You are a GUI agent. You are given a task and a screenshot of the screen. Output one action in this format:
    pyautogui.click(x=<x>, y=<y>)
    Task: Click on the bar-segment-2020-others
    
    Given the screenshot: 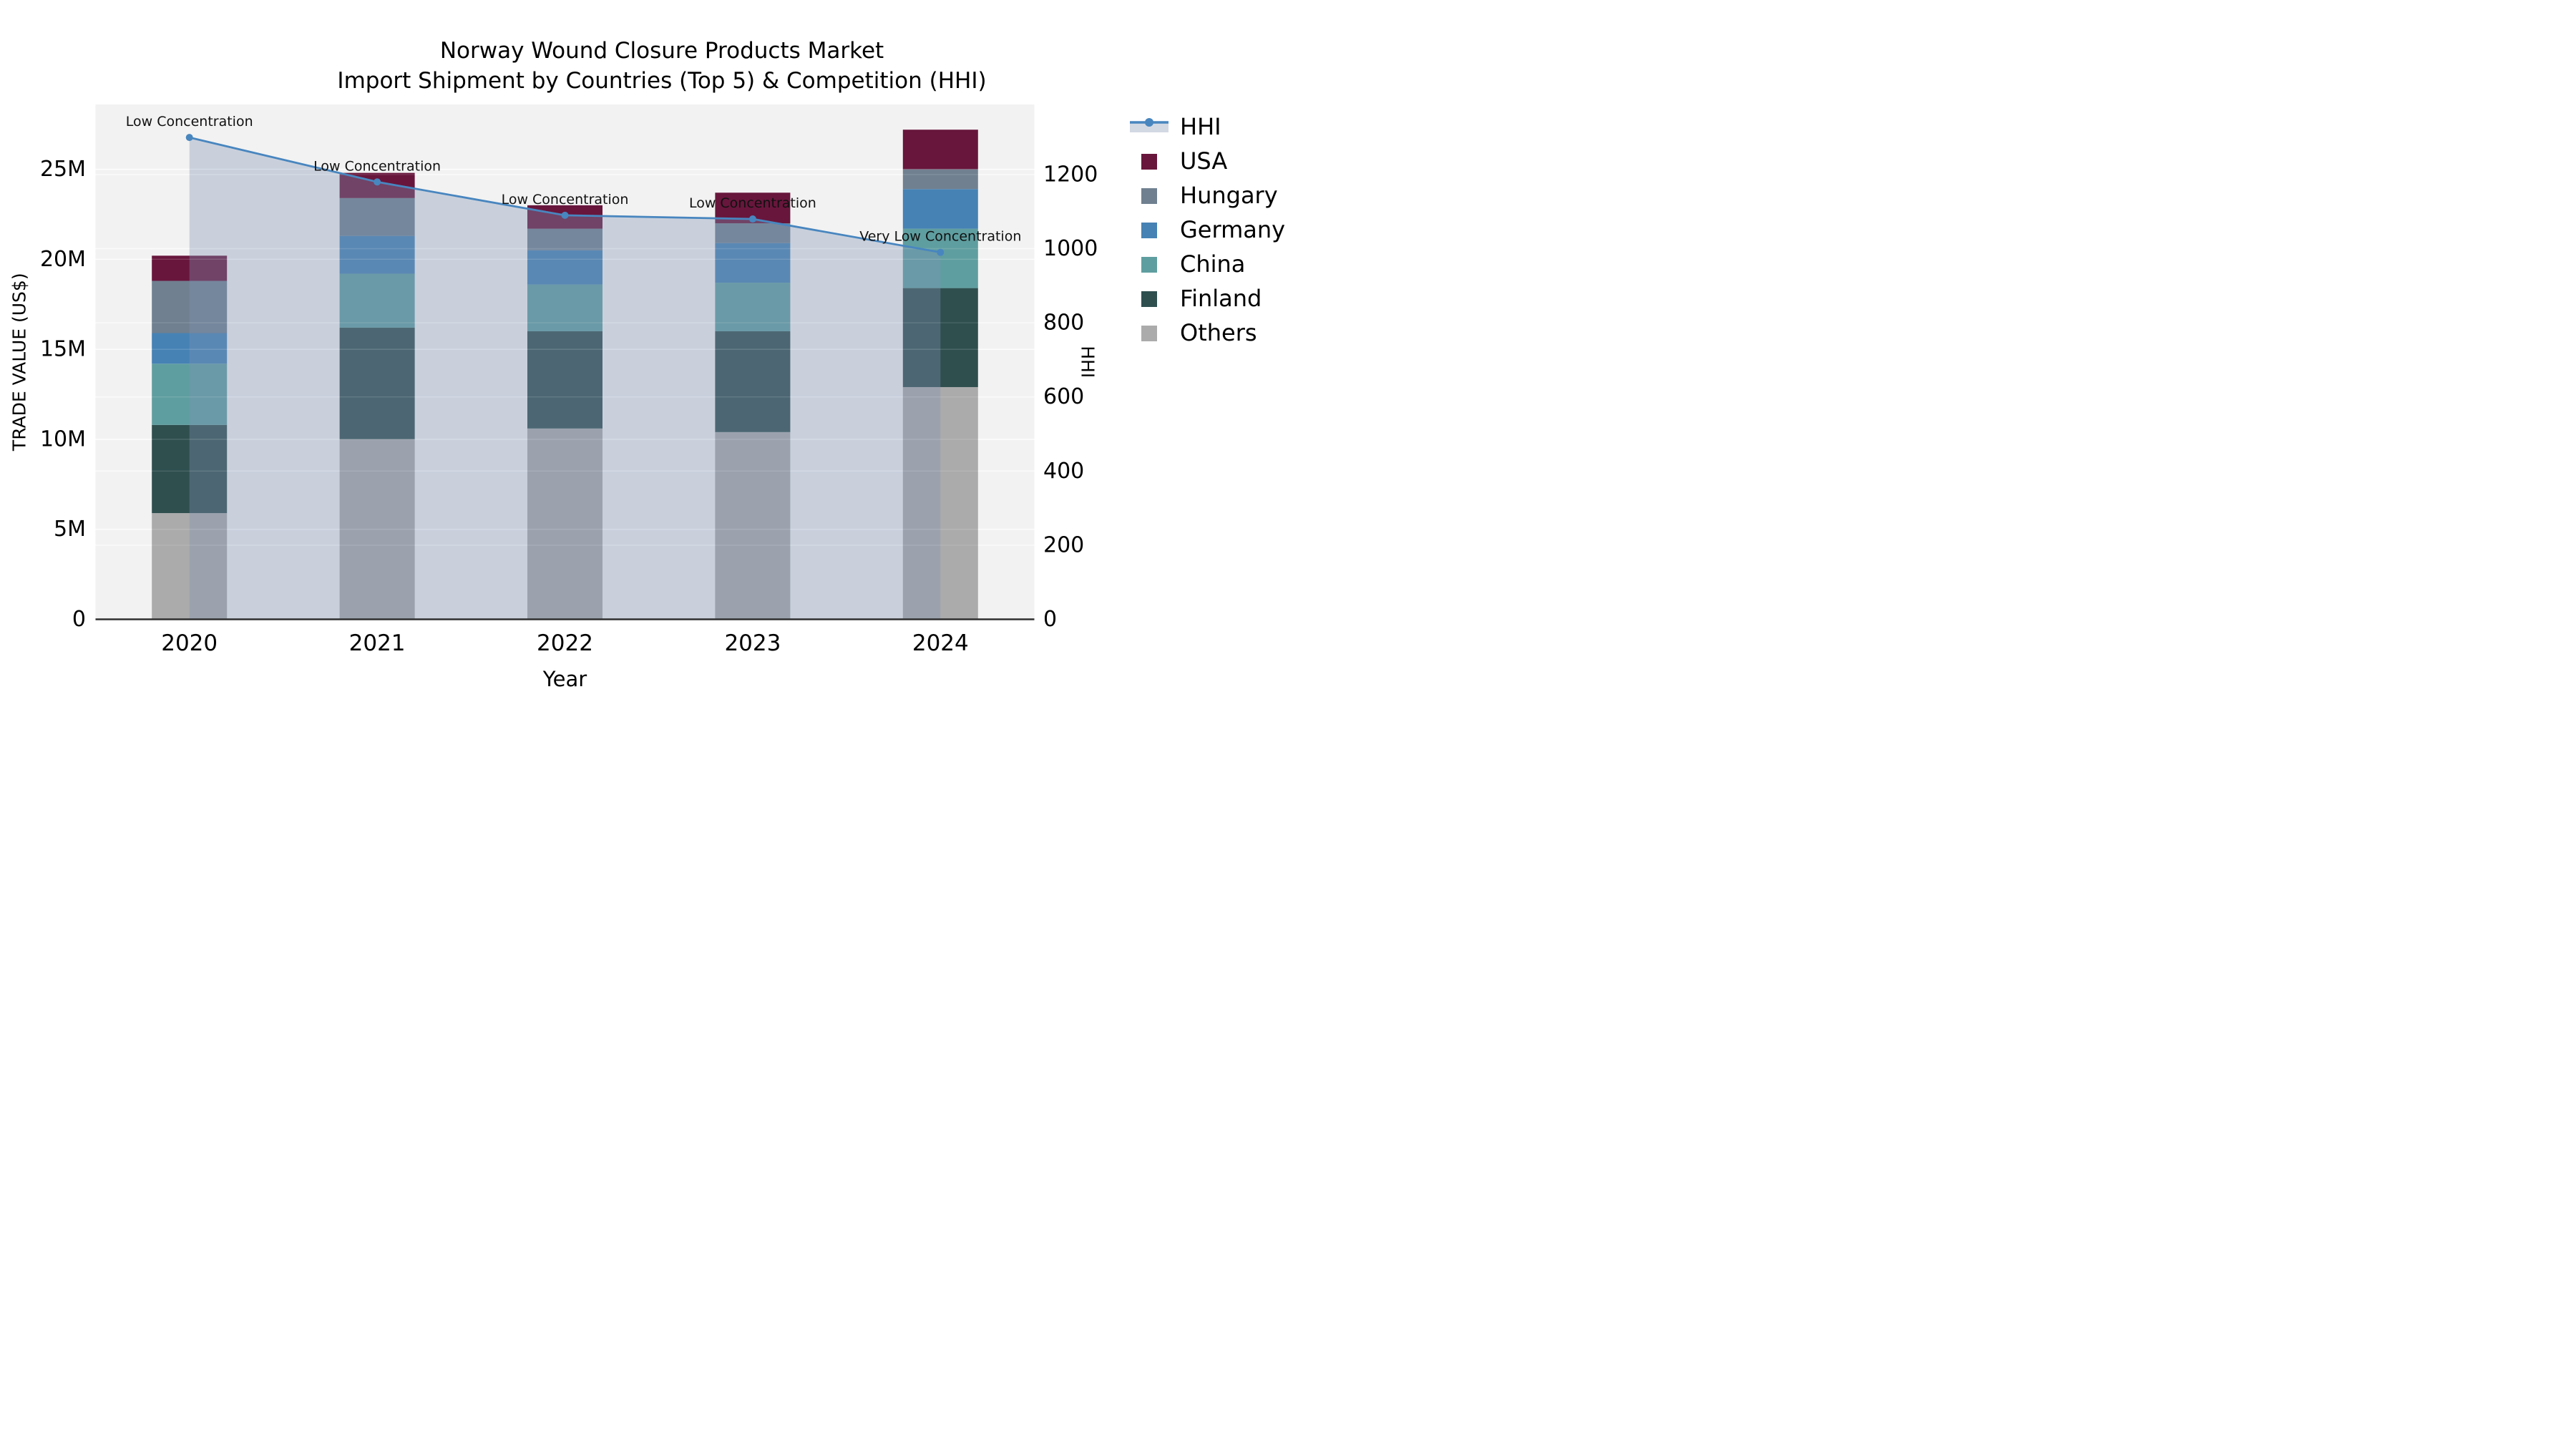 What is the action you would take?
    pyautogui.click(x=190, y=566)
    